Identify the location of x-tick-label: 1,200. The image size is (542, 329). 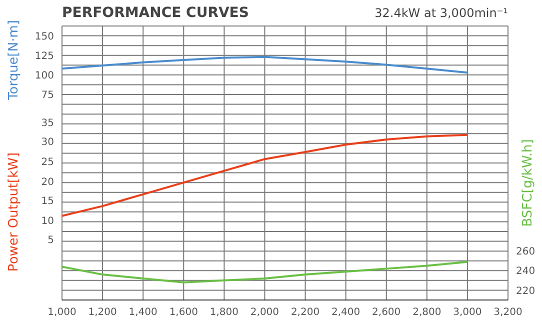
(102, 312).